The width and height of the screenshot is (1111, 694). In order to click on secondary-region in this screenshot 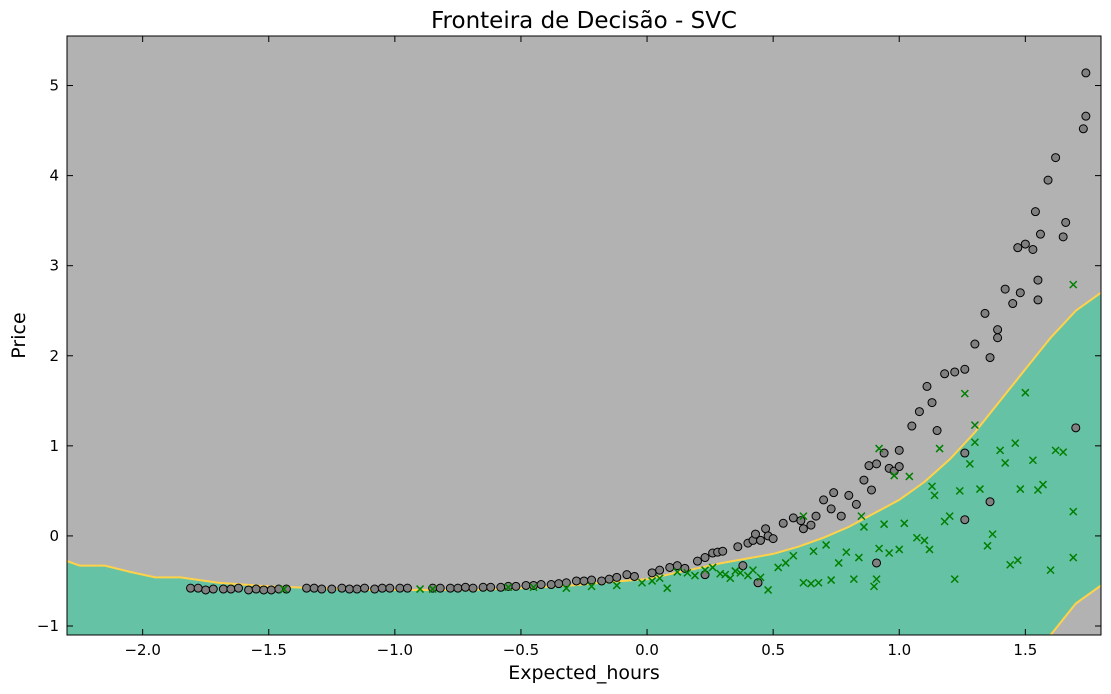, I will do `click(1075, 610)`.